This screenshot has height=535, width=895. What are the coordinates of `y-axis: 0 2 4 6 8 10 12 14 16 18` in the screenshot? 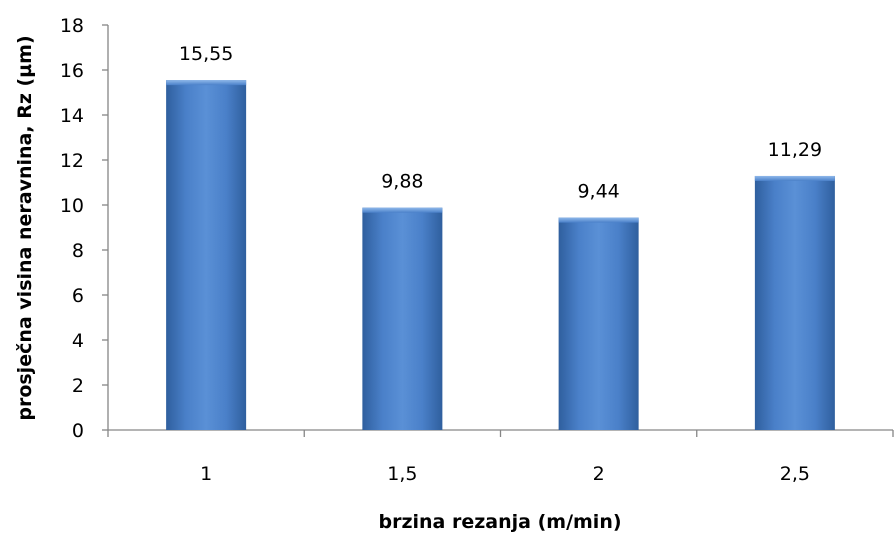 It's located at (84, 228).